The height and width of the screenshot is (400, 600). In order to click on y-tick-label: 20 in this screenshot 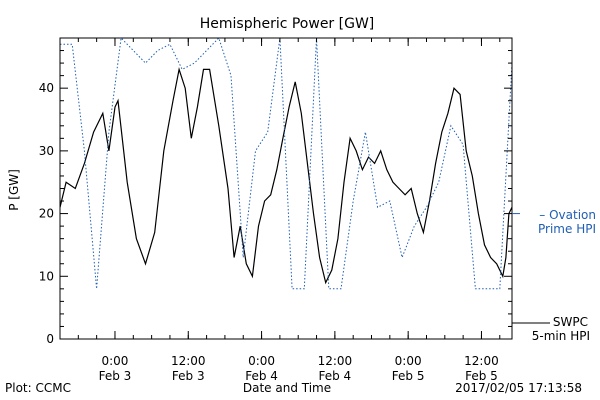, I will do `click(46, 214)`.